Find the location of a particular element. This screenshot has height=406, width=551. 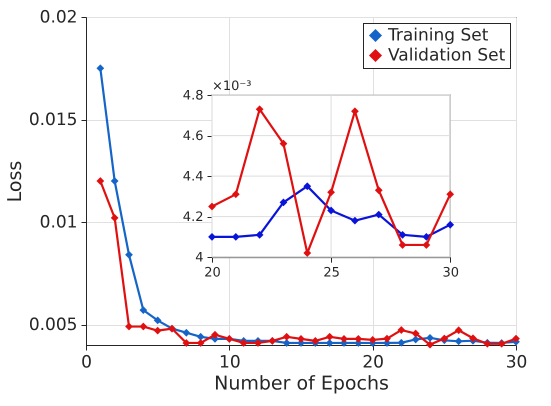

y-tick-label: 4.2 is located at coordinates (193, 218).